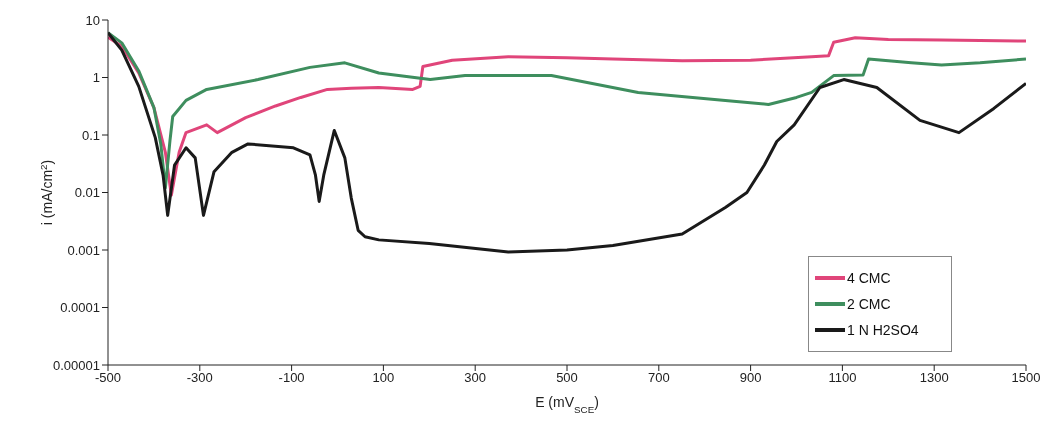 The width and height of the screenshot is (1058, 443). What do you see at coordinates (658, 378) in the screenshot?
I see `x-tick-label: 700` at bounding box center [658, 378].